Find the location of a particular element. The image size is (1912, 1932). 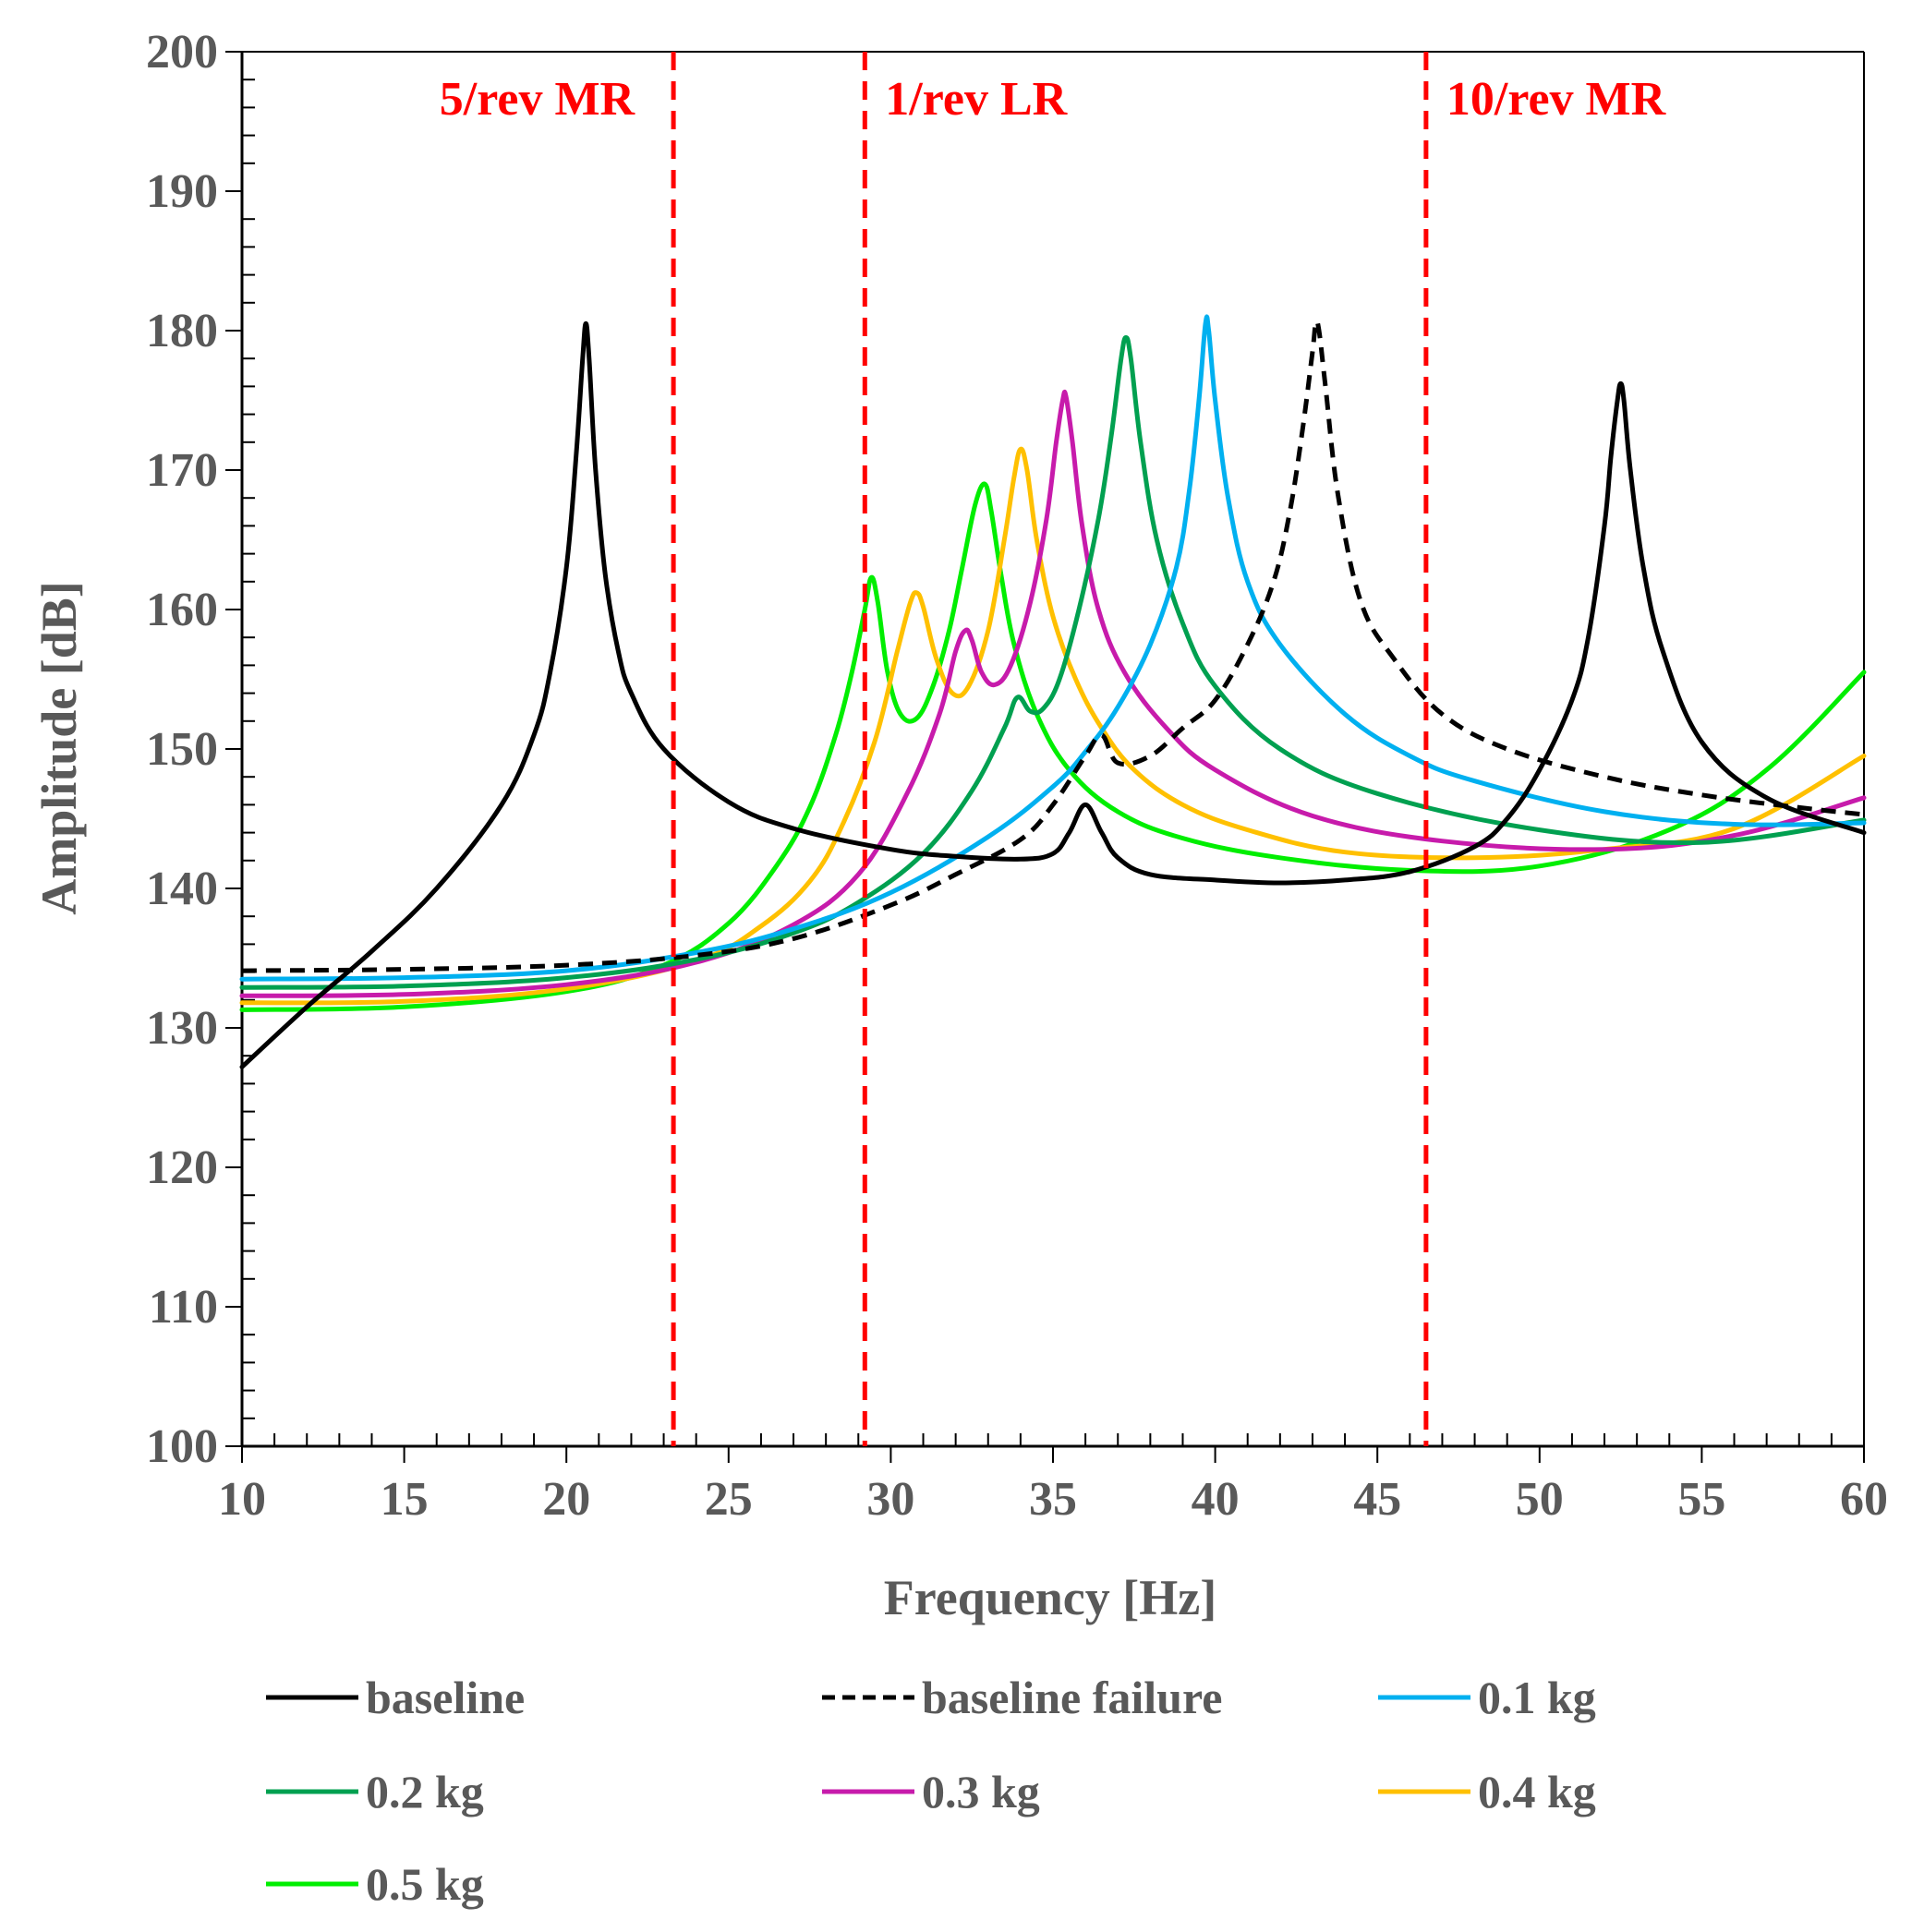

annotation-label: 1/rev LR is located at coordinates (976, 100).